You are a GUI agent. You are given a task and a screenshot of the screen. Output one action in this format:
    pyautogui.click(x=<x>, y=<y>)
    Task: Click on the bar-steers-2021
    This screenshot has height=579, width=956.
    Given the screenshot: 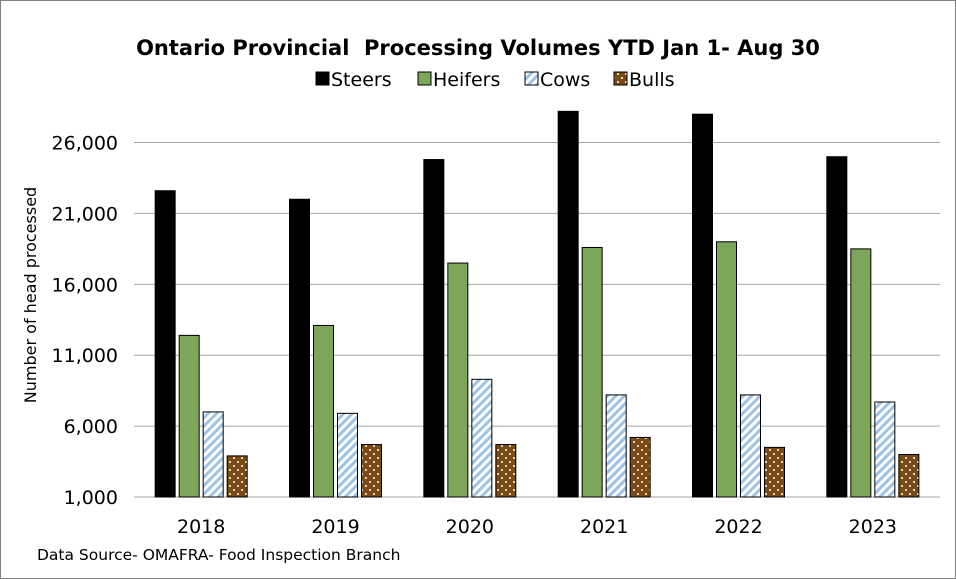 What is the action you would take?
    pyautogui.click(x=568, y=304)
    